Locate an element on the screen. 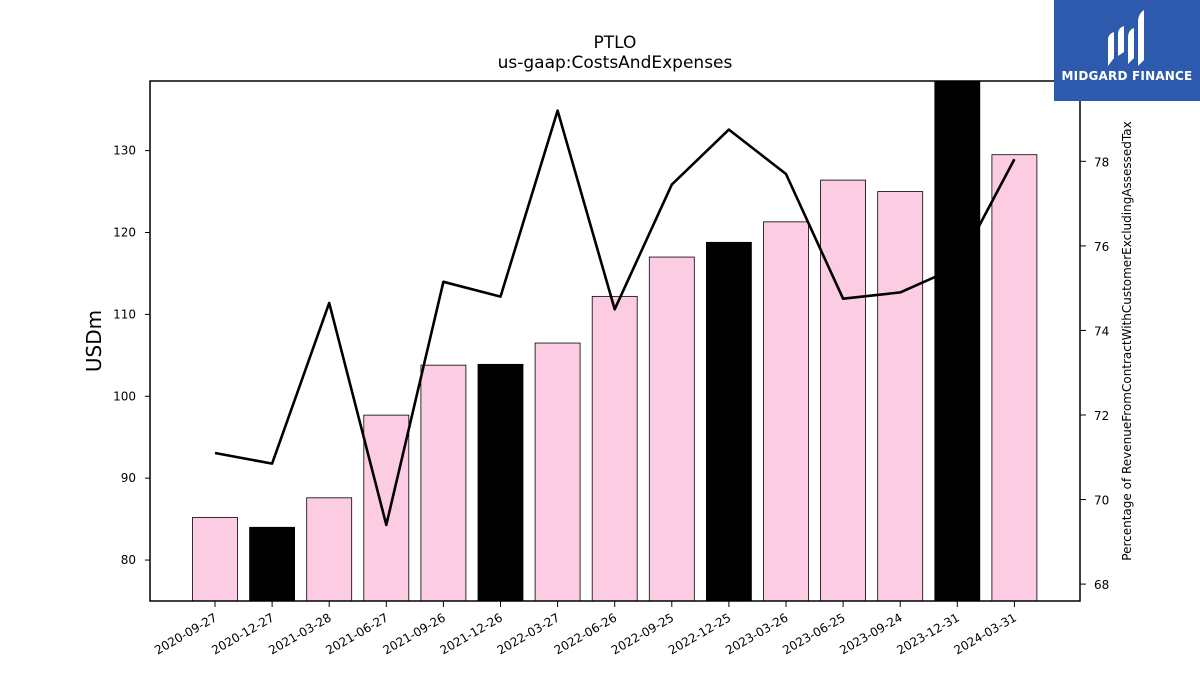  x-tick-label: 2023-03-26 is located at coordinates (756, 633).